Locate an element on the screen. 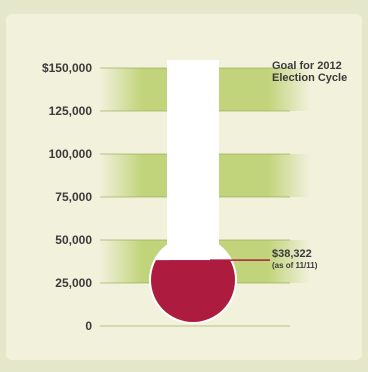 Image resolution: width=368 pixels, height=372 pixels. tick-label: $150,000 is located at coordinates (67, 68).